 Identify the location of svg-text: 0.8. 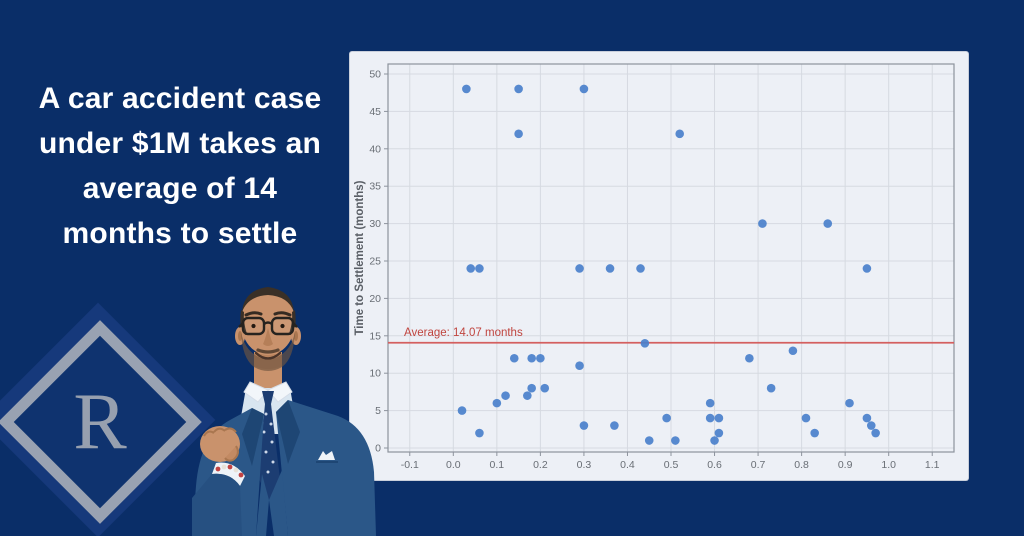
(801, 465).